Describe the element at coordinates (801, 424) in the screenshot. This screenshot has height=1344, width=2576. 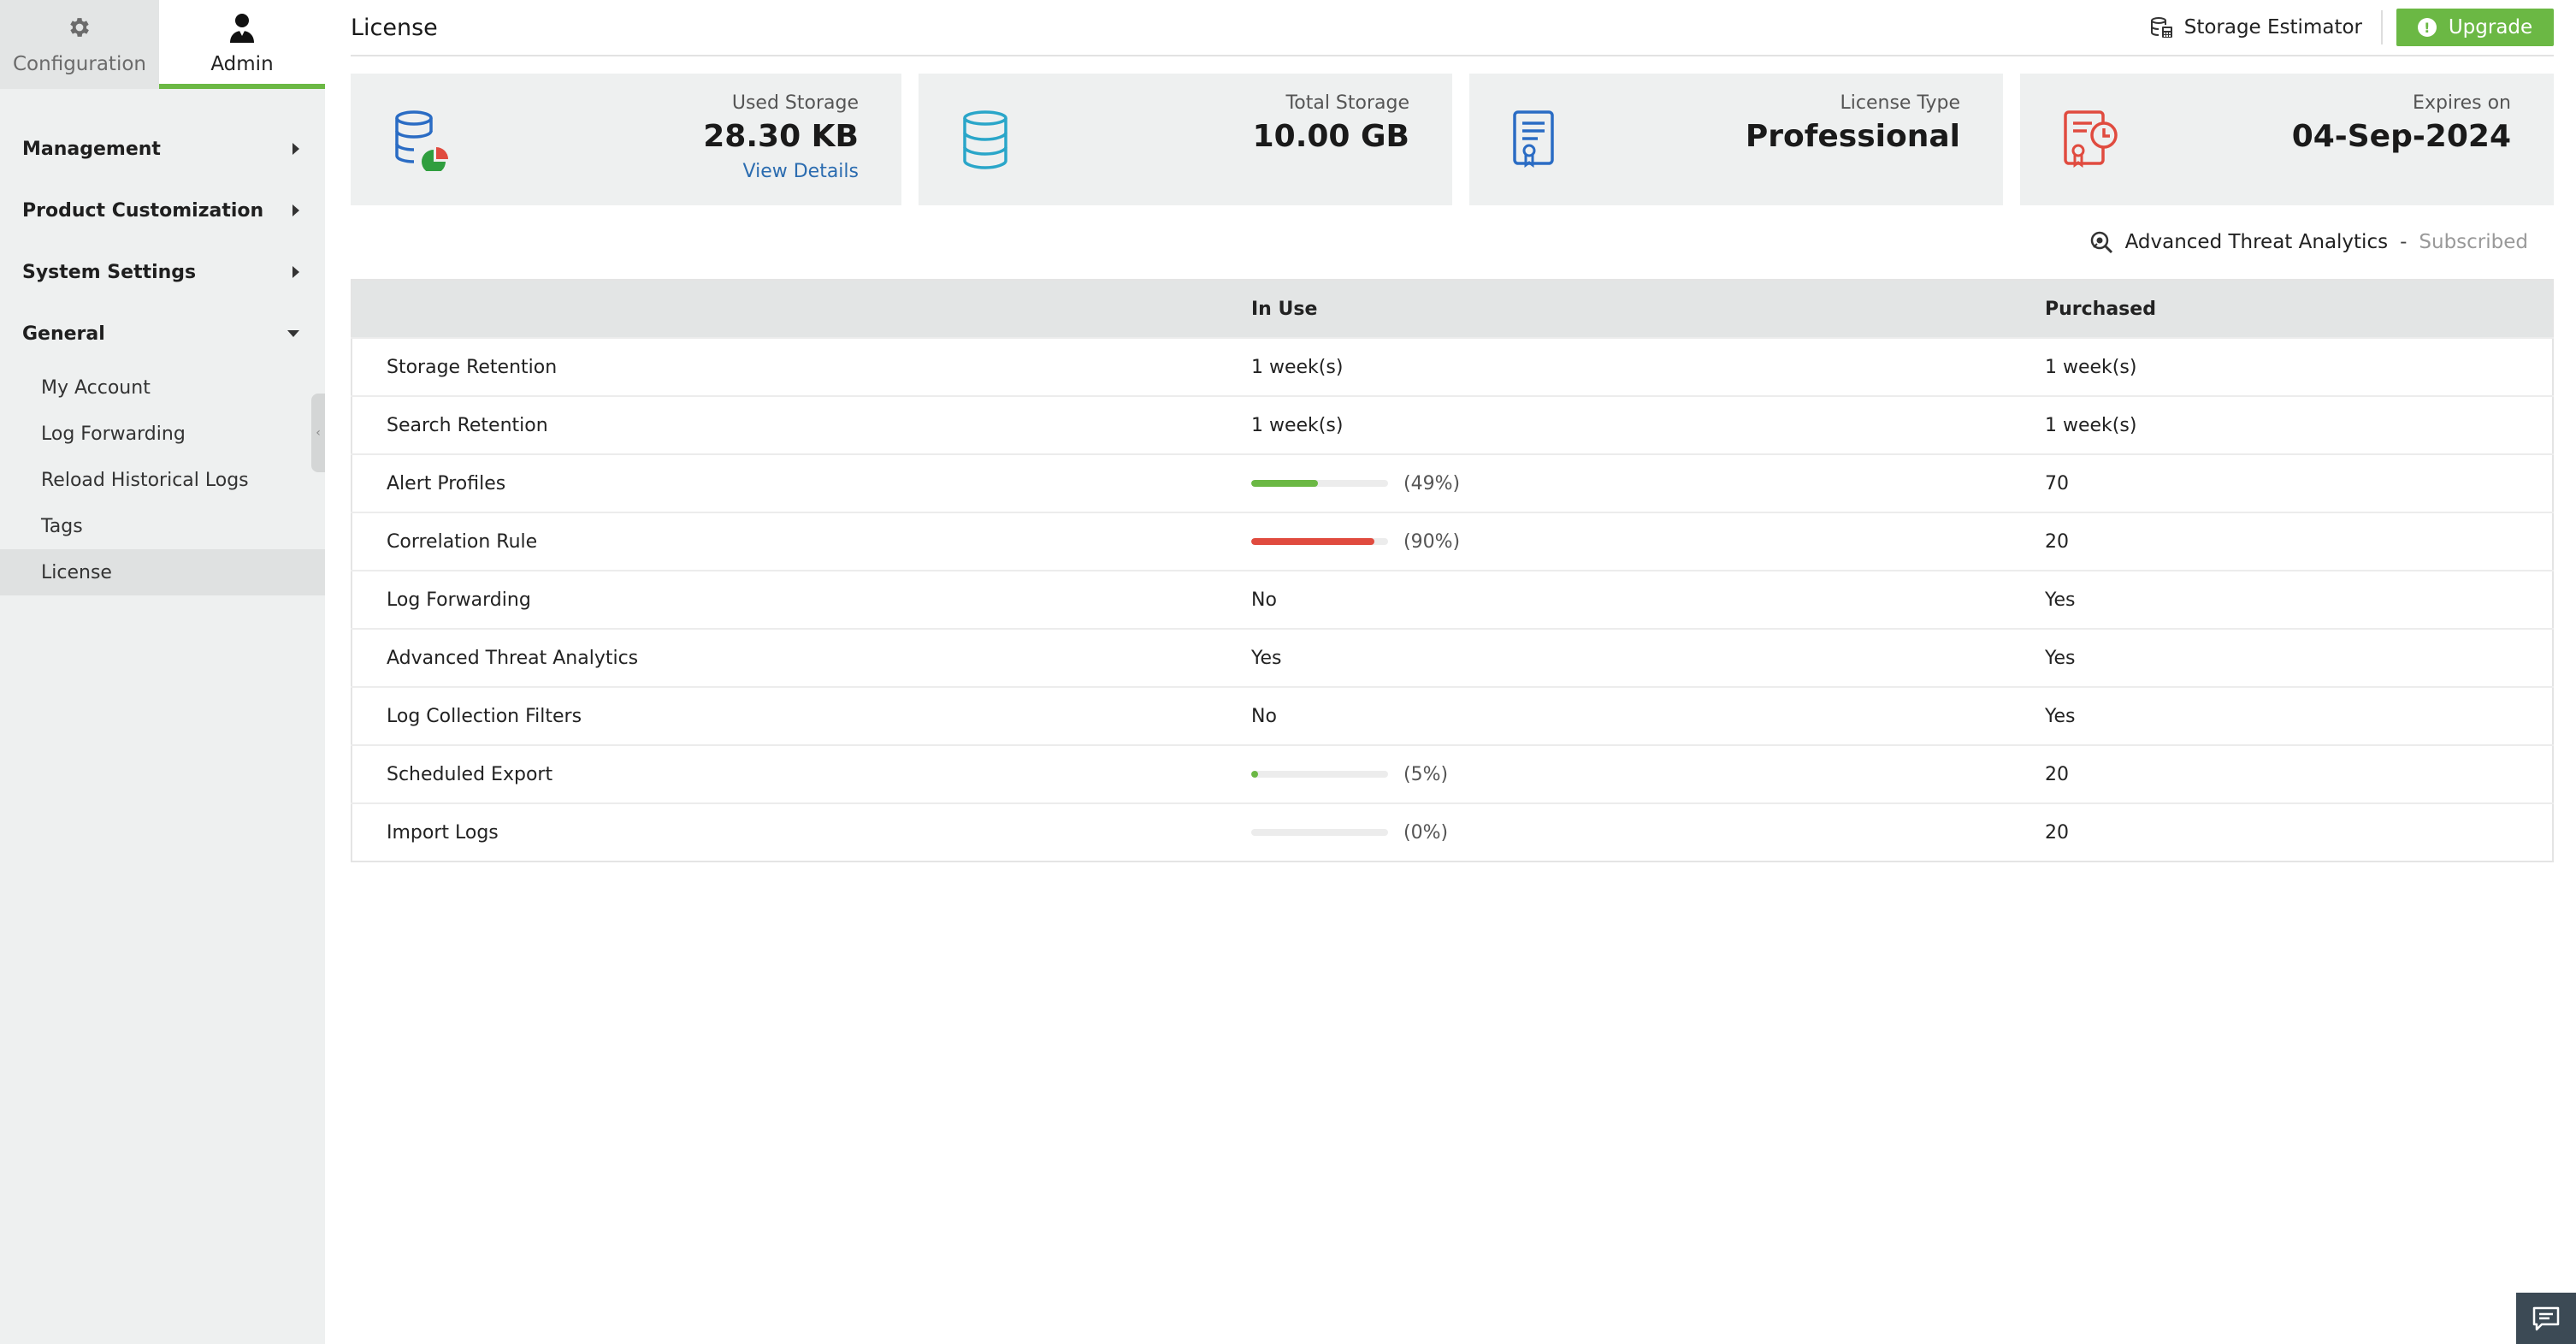
I see `row-name: Search Retention` at that location.